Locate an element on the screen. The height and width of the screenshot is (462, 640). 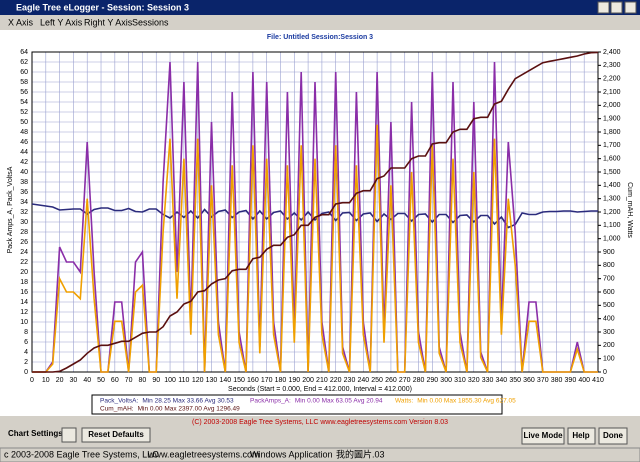
reset-label: Reset Defaults is located at coordinates (116, 434).